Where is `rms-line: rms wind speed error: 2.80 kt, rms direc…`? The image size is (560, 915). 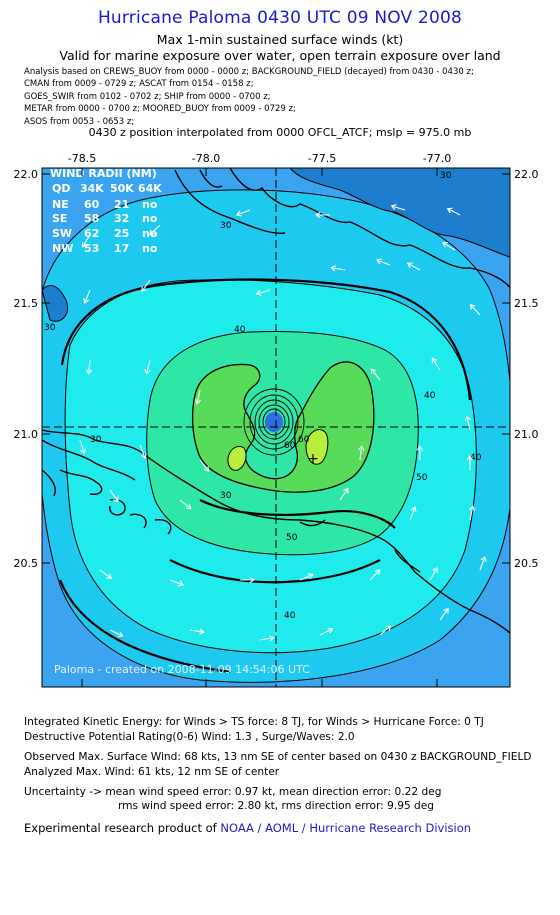 rms-line: rms wind speed error: 2.80 kt, rms direc… is located at coordinates (276, 806).